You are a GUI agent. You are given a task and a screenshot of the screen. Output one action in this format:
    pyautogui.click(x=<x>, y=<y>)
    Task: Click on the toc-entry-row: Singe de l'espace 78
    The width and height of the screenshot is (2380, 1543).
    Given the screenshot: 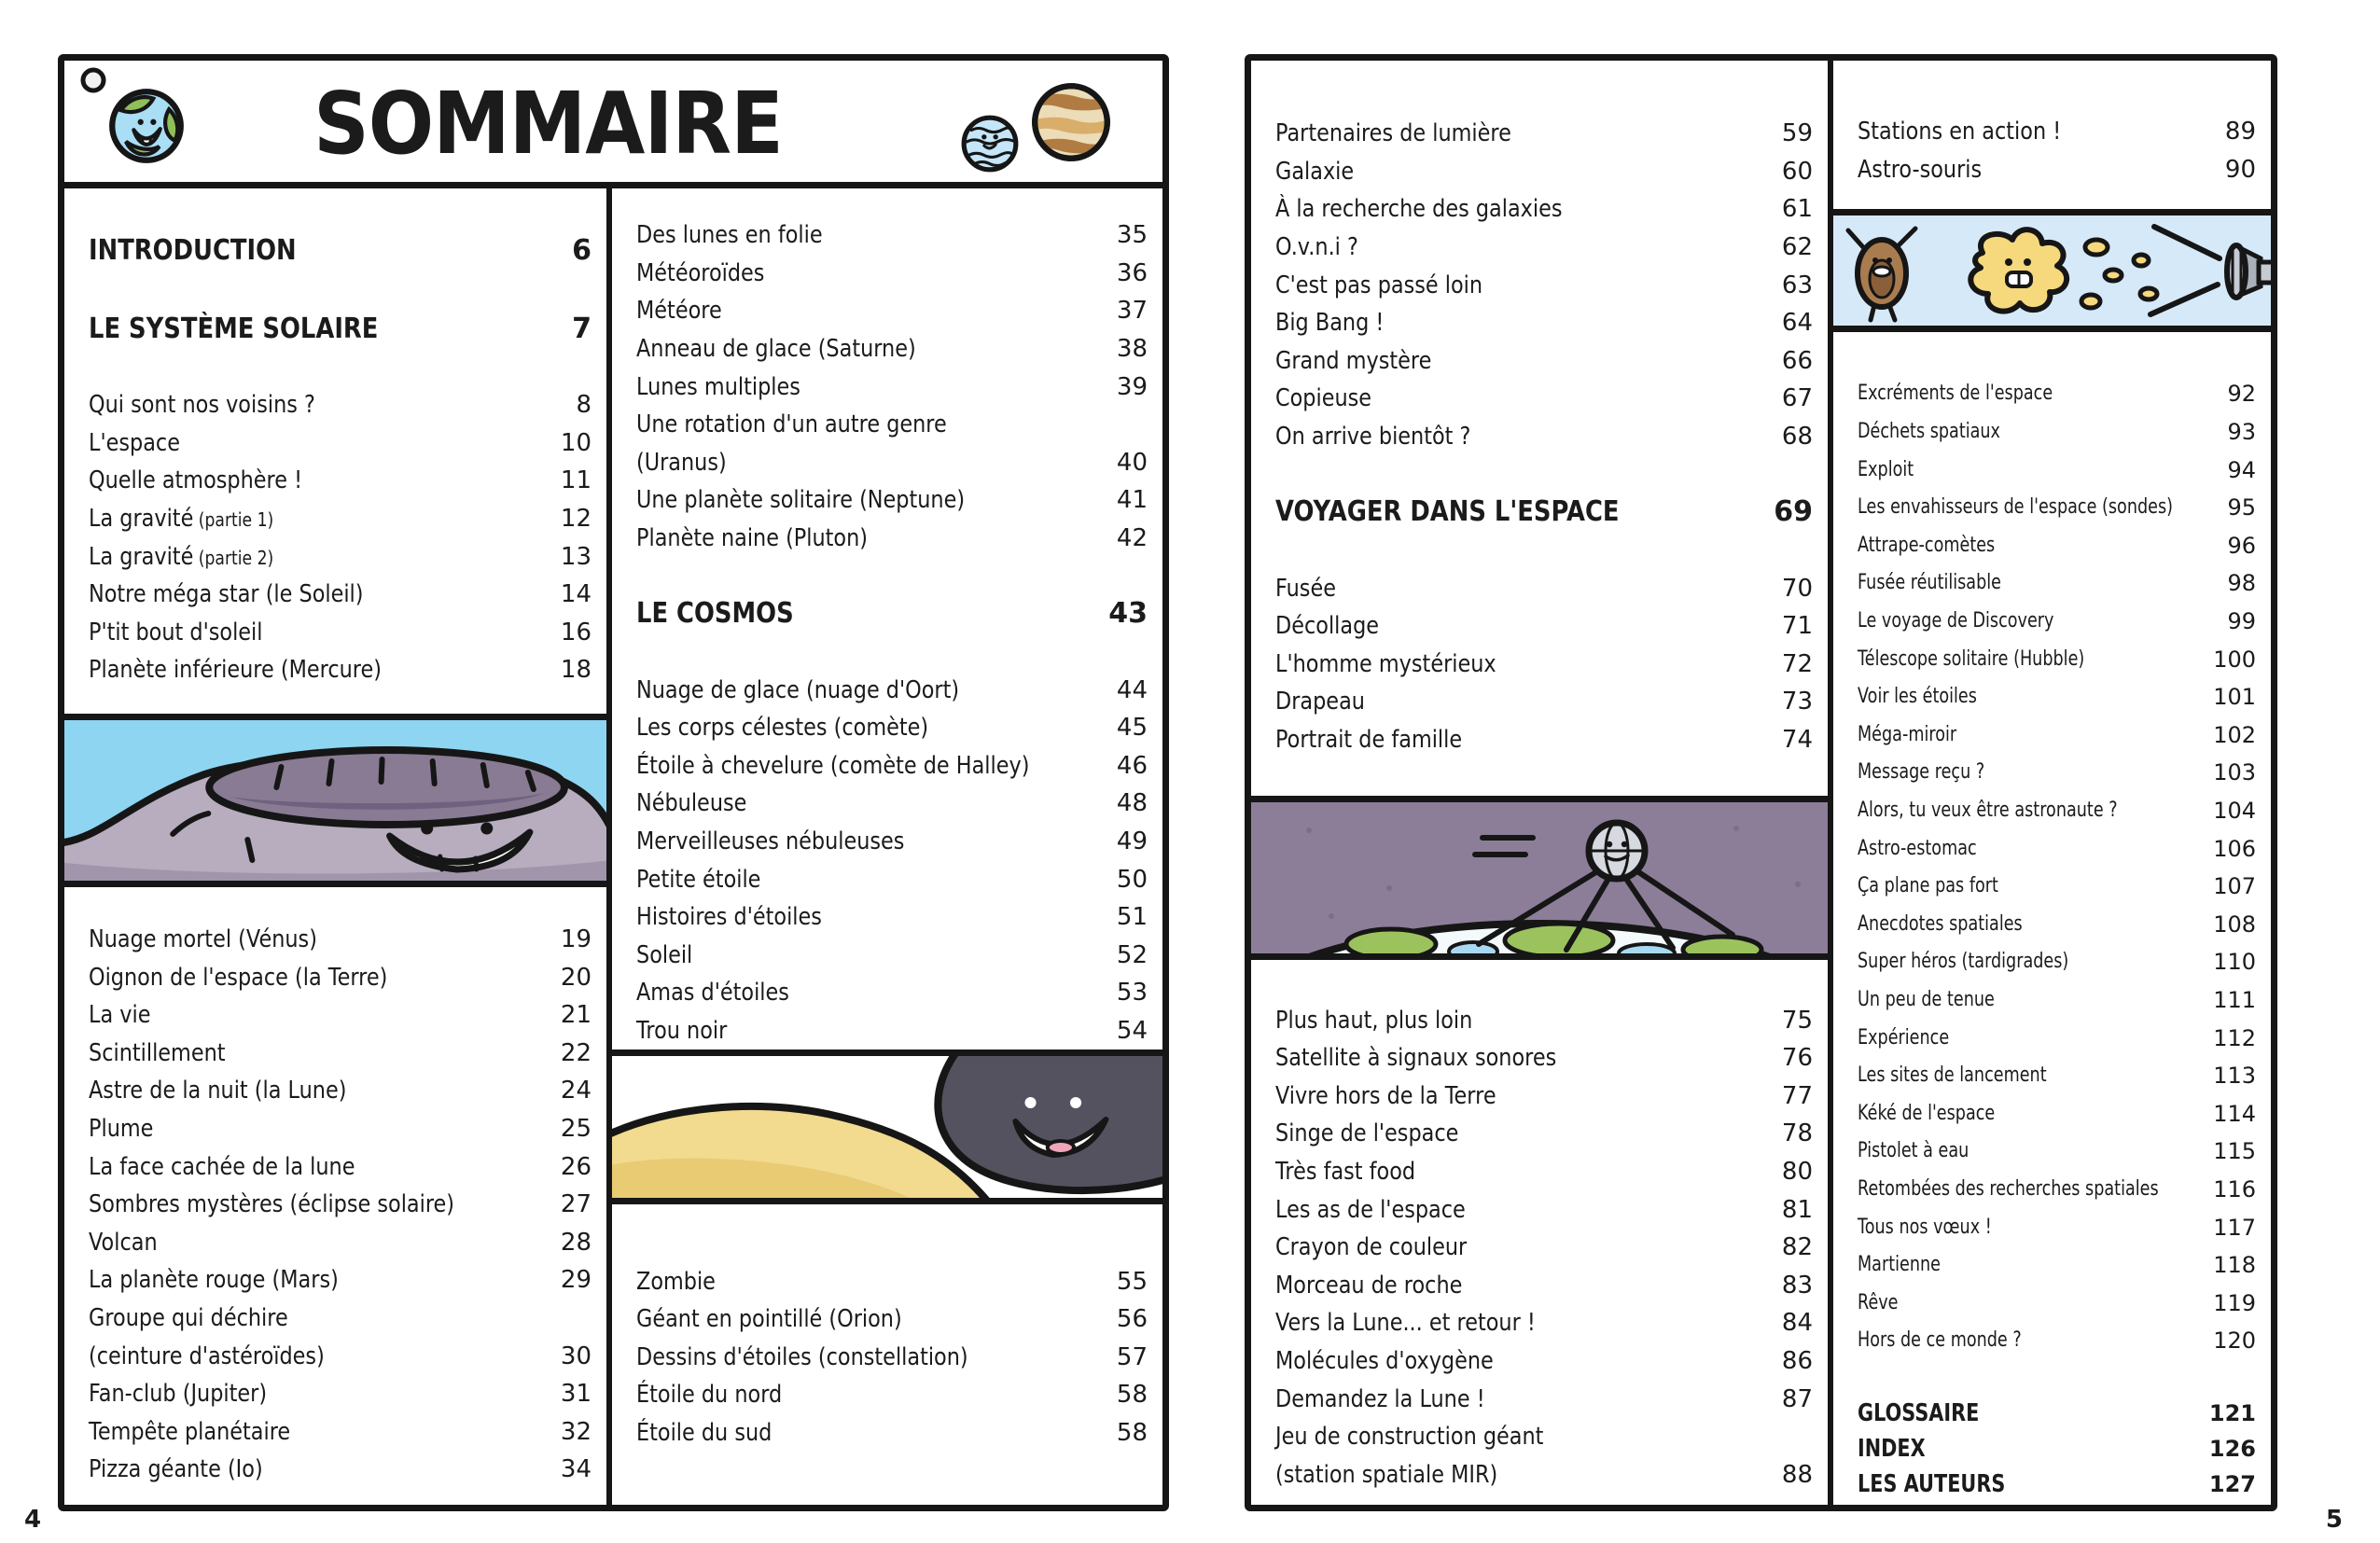 What is the action you would take?
    pyautogui.click(x=1544, y=1134)
    